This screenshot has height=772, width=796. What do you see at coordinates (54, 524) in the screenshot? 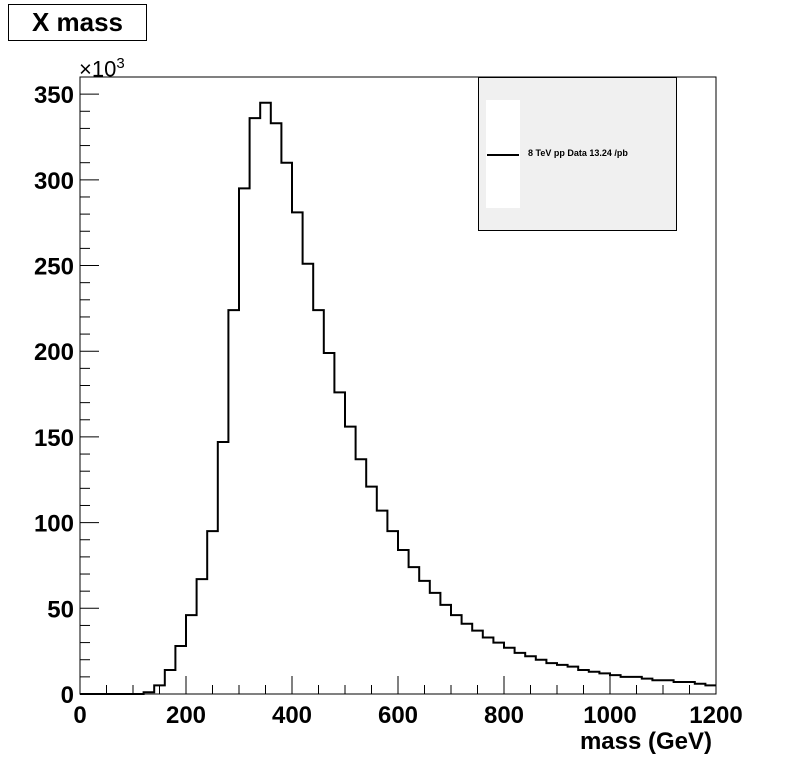
I see `y-tick-label: 100` at bounding box center [54, 524].